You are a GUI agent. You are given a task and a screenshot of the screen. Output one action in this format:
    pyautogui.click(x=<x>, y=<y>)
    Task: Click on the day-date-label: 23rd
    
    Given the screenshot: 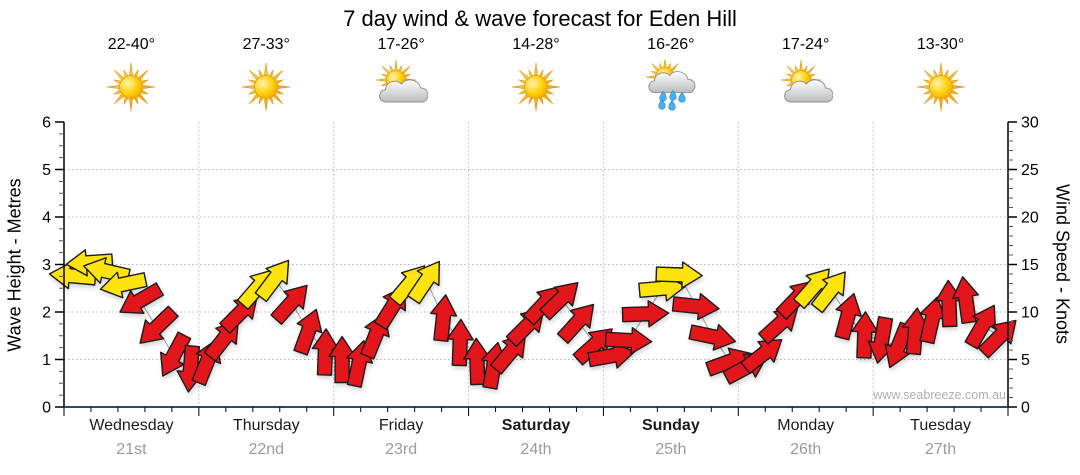 What is the action you would take?
    pyautogui.click(x=401, y=449)
    